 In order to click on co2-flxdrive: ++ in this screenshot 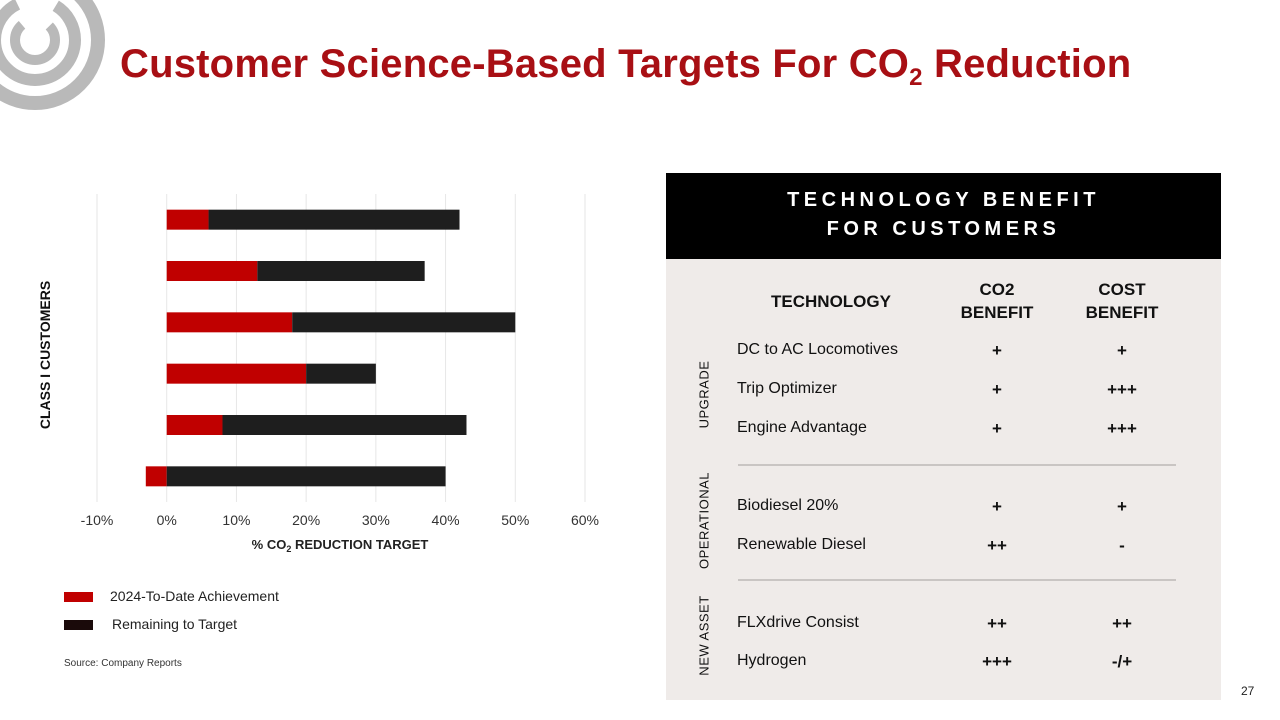, I will do `click(997, 623)`.